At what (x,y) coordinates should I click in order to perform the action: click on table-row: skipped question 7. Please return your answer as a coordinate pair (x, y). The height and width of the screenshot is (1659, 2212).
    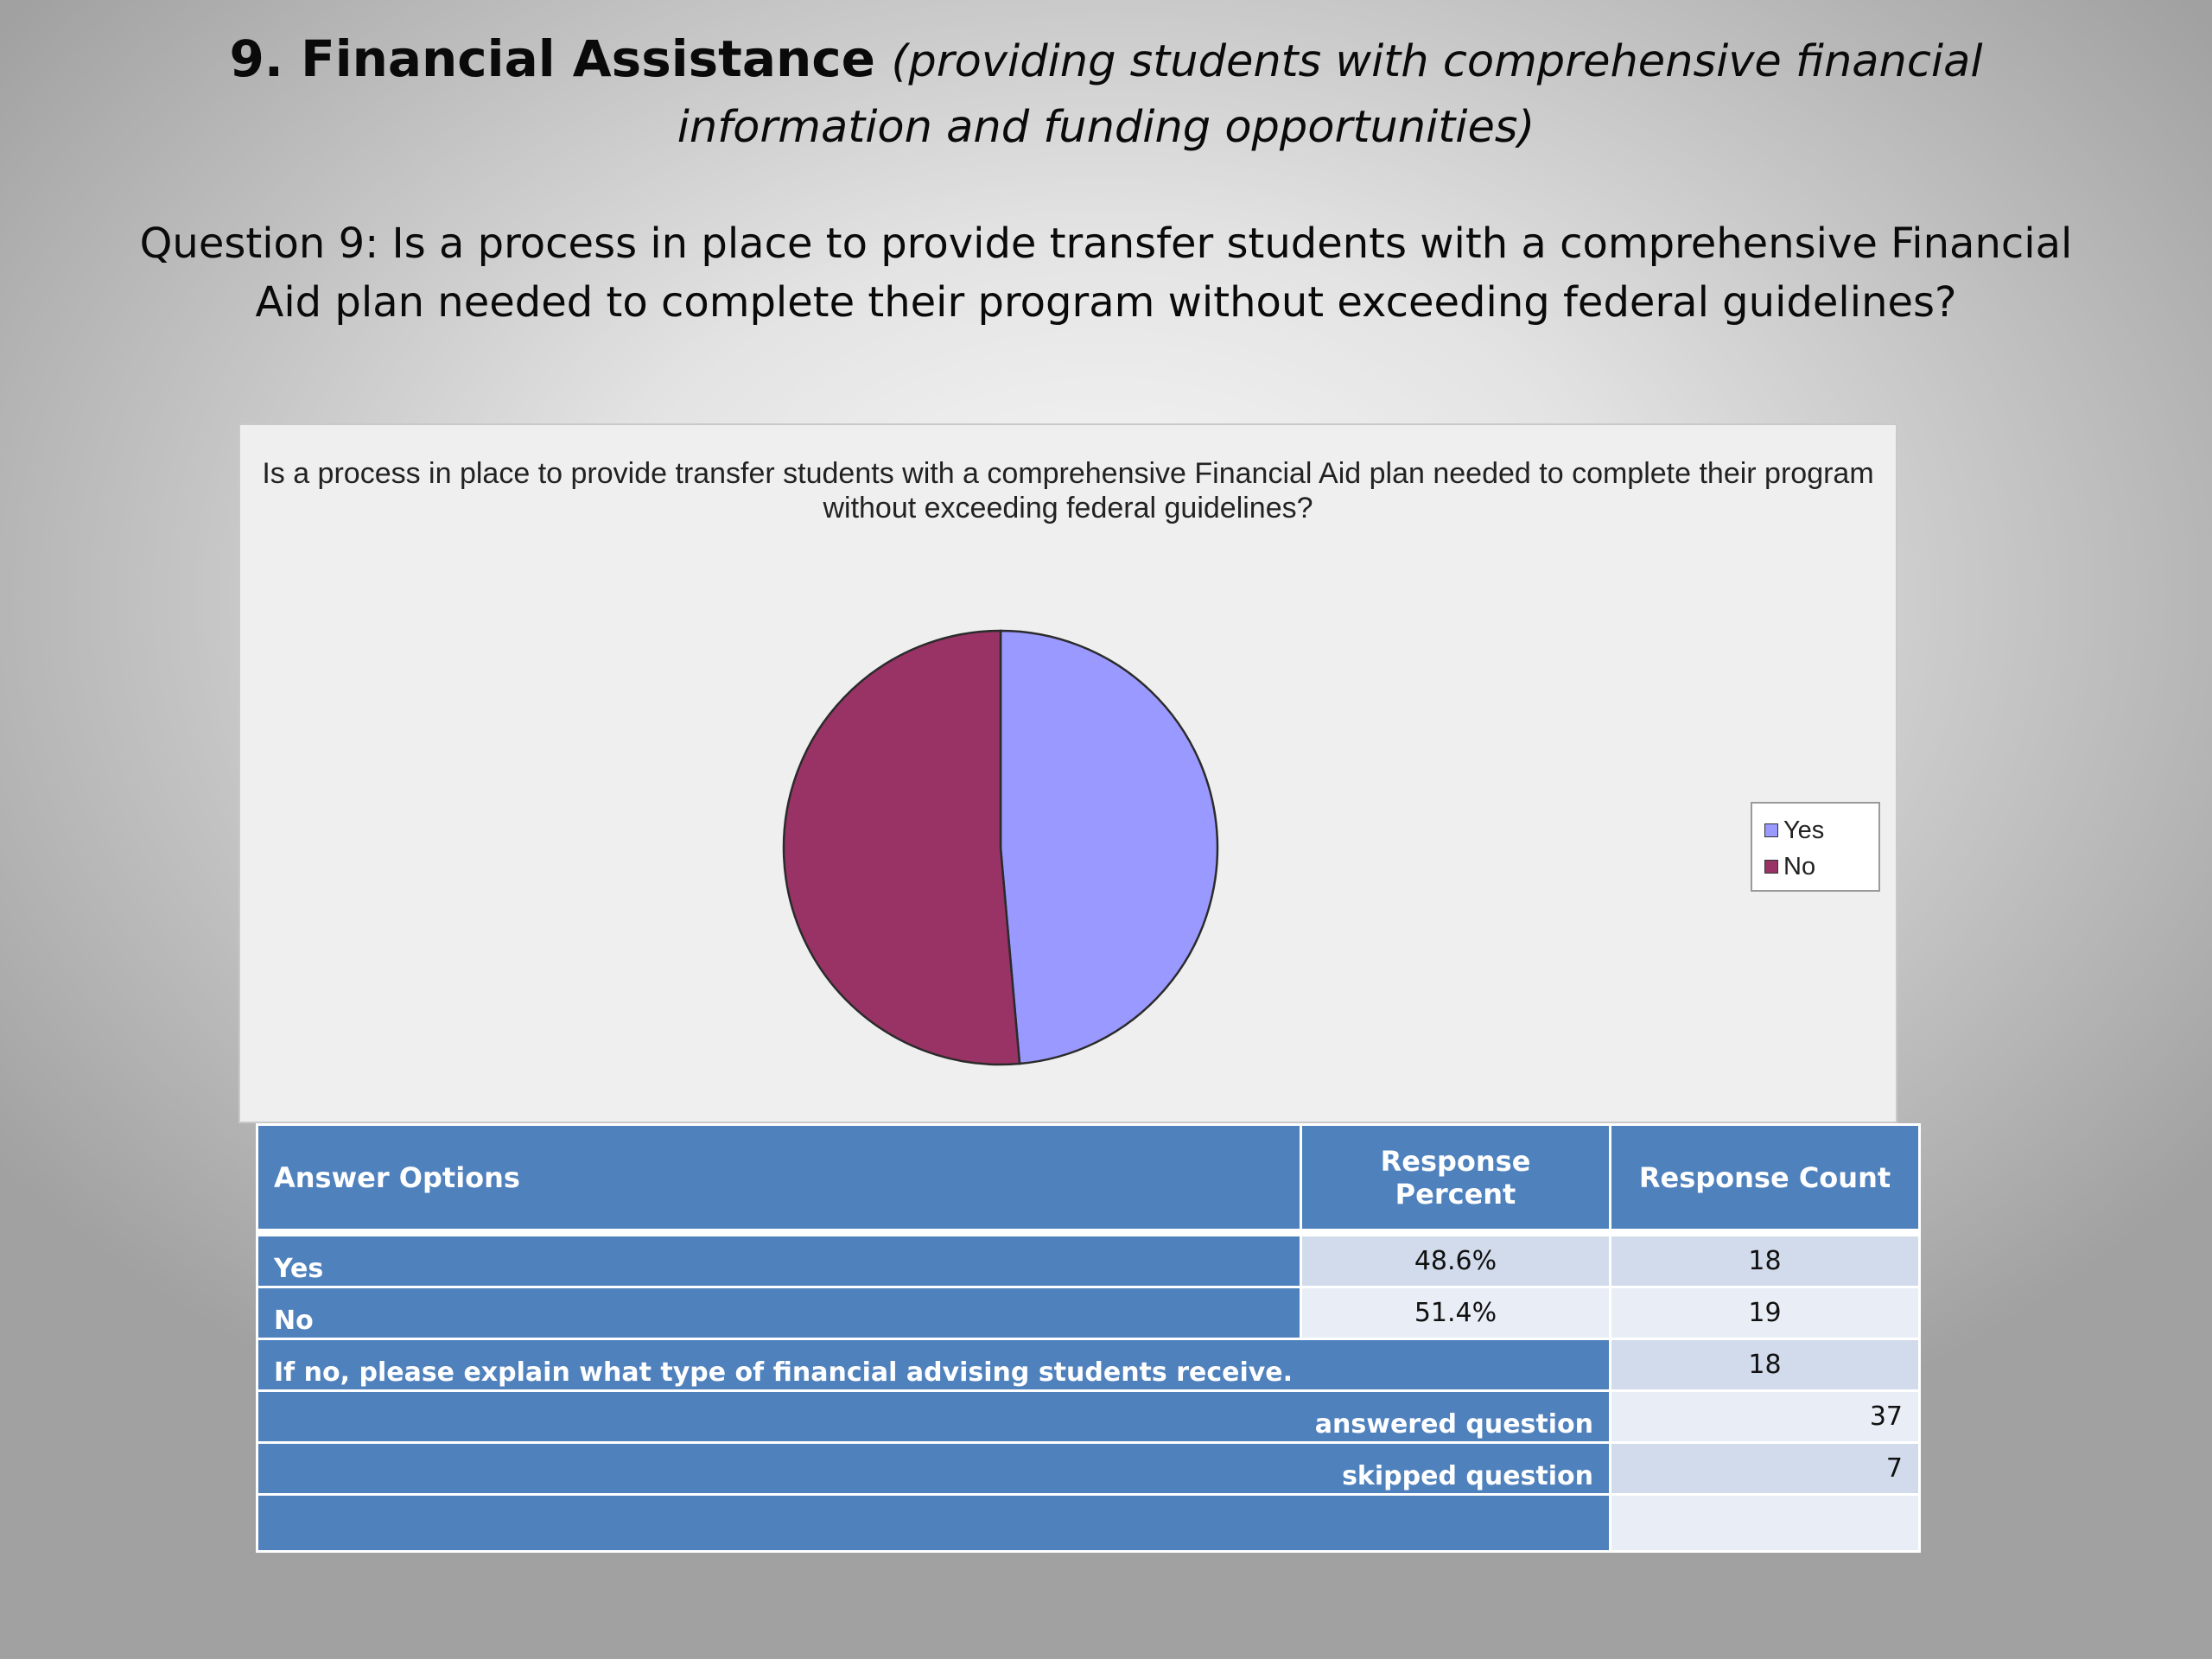
    Looking at the image, I should click on (1088, 1468).